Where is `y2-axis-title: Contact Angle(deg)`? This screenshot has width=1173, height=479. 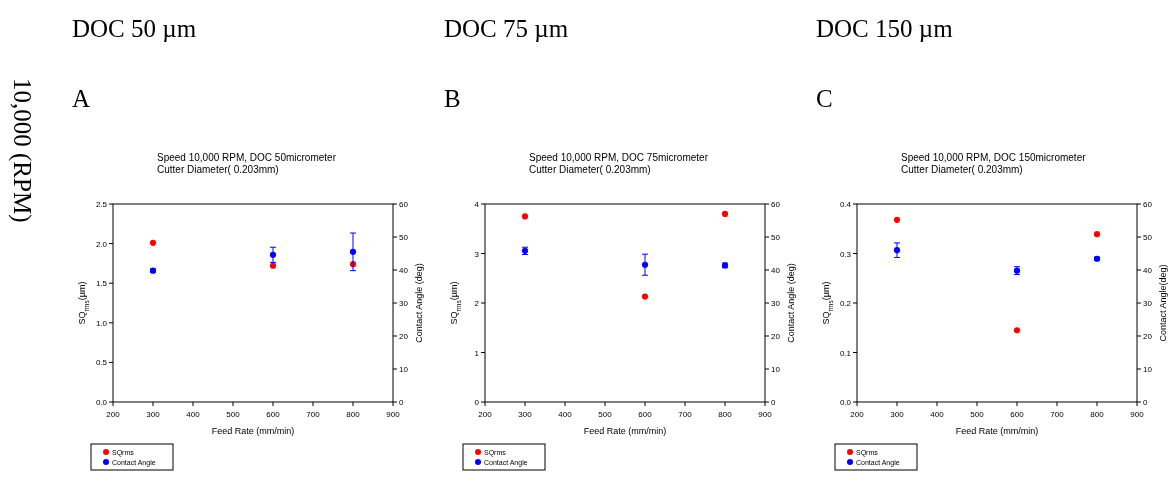 y2-axis-title: Contact Angle(deg) is located at coordinates (1163, 303).